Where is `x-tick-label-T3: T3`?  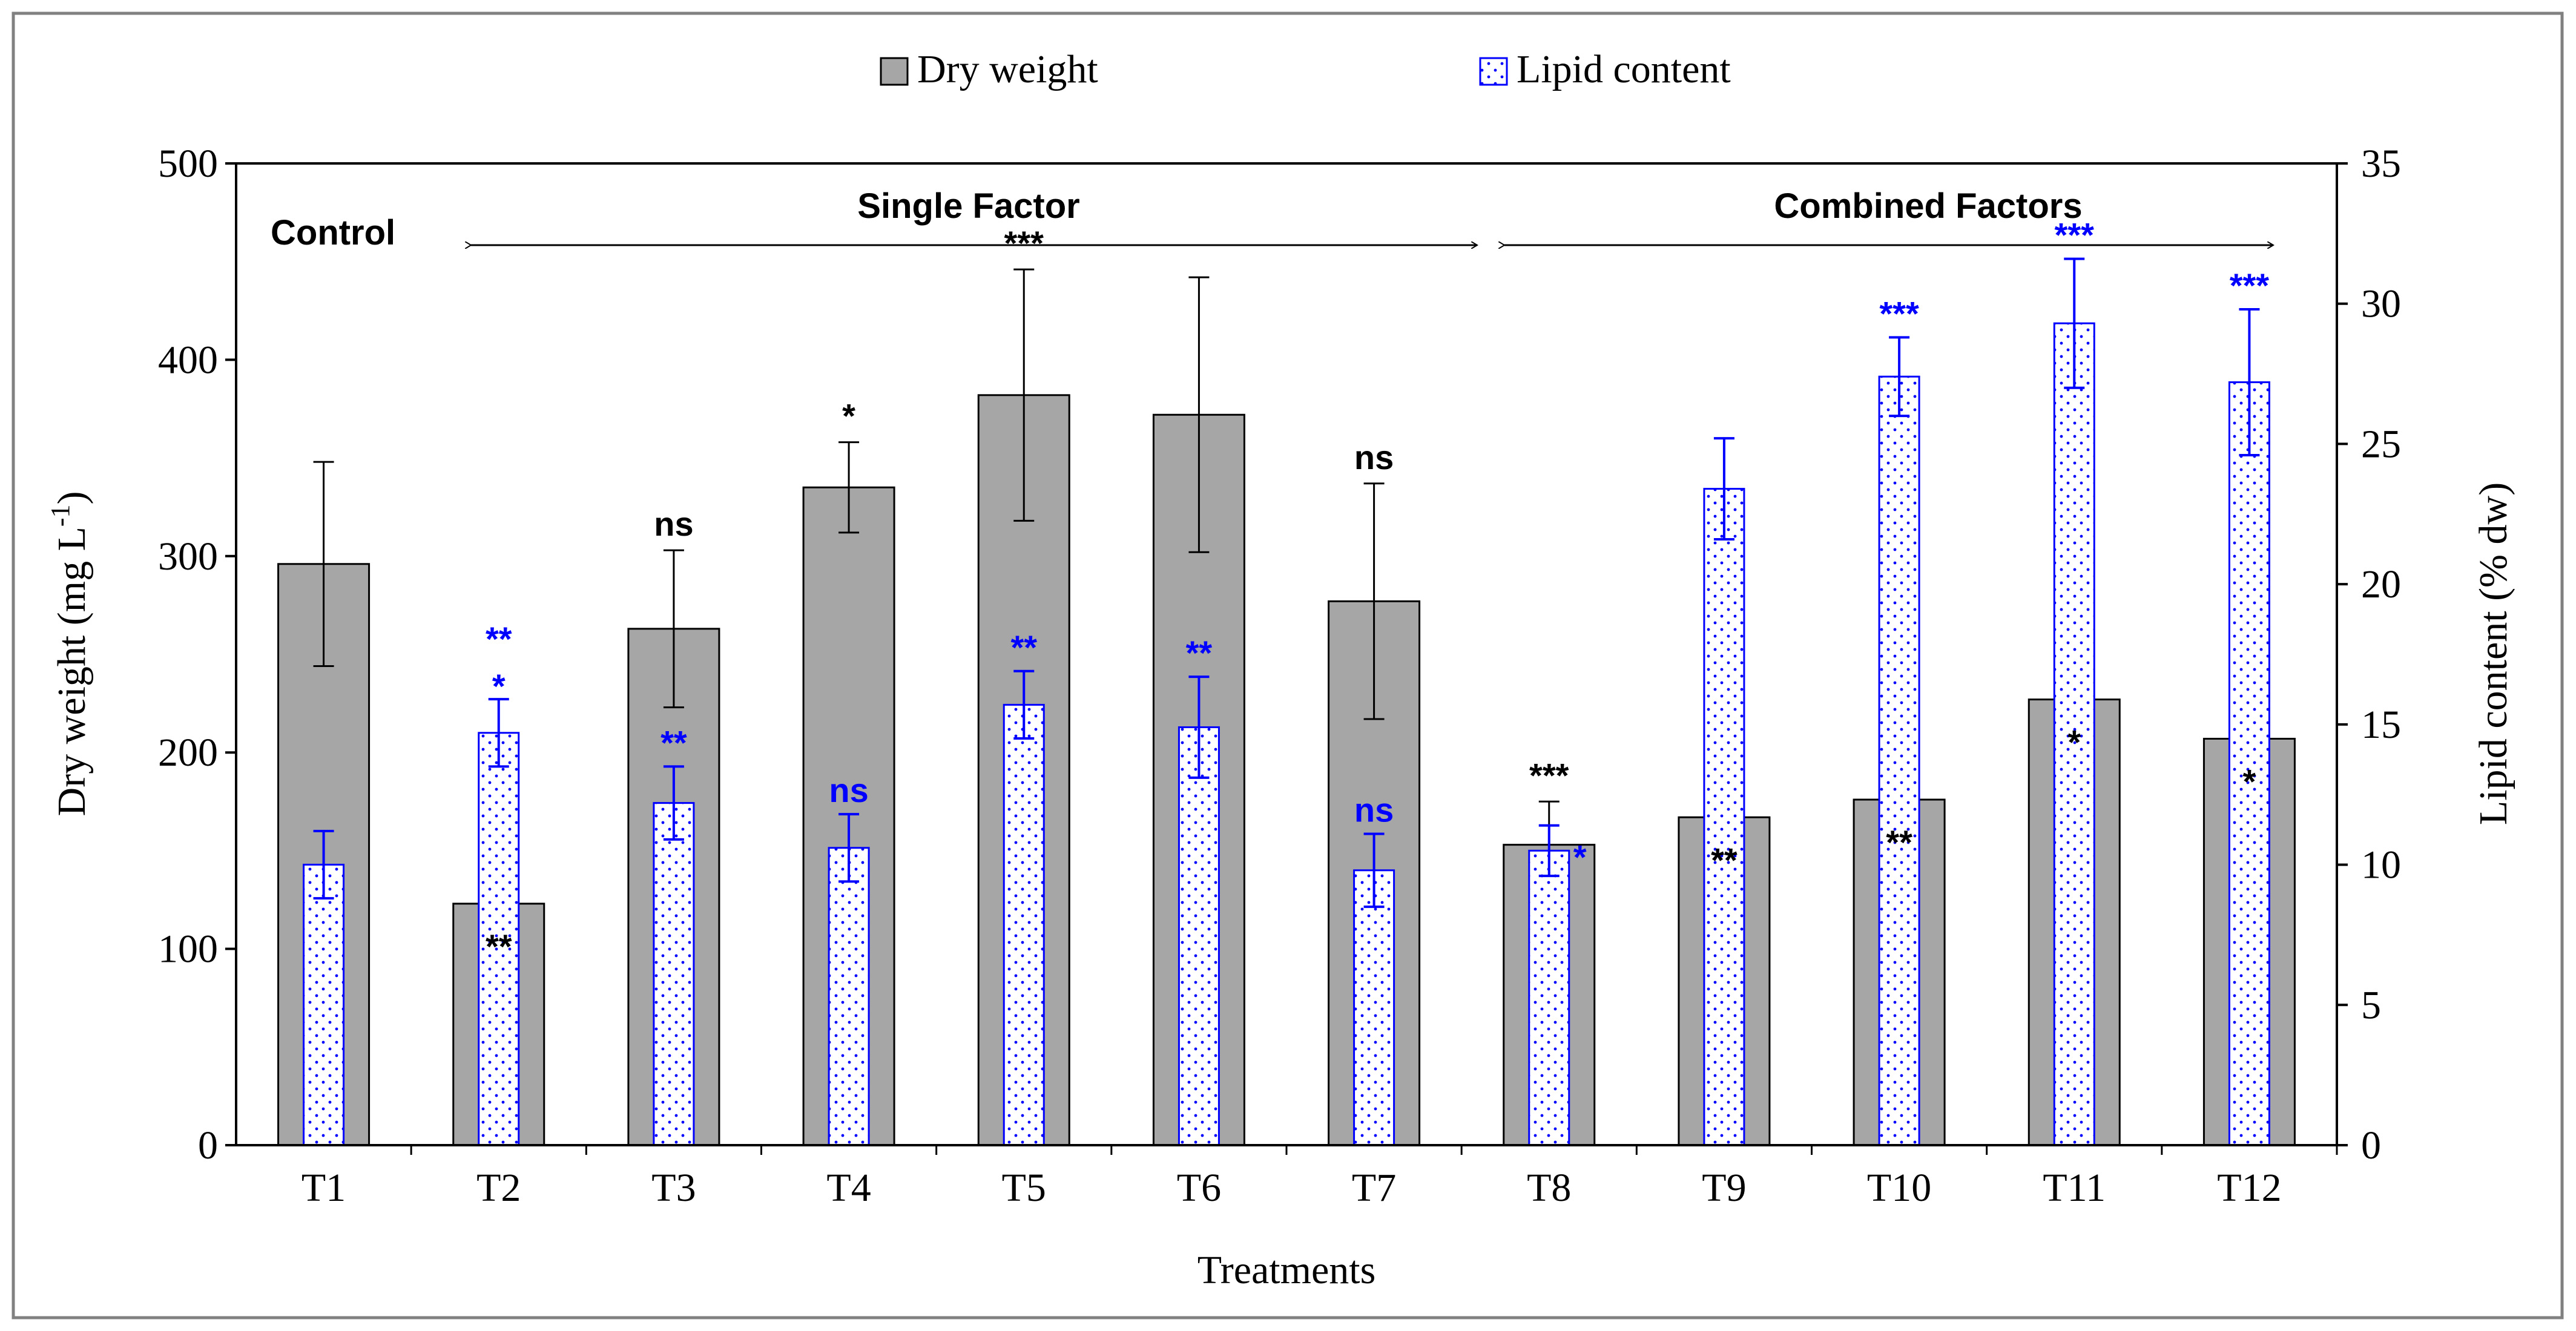 x-tick-label-T3: T3 is located at coordinates (673, 1188).